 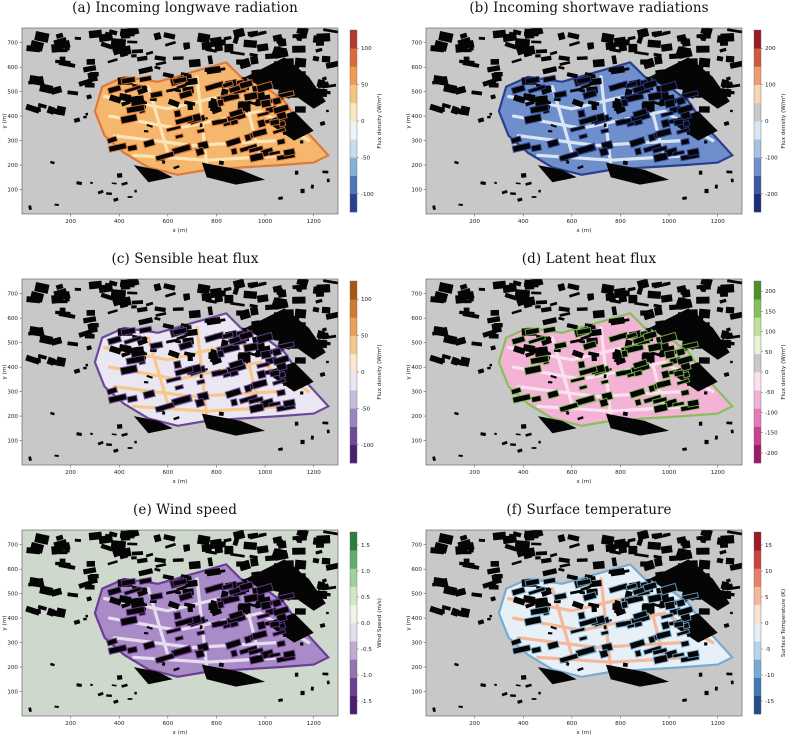 What do you see at coordinates (771, 158) in the screenshot?
I see `colorbar-tick-label: -100` at bounding box center [771, 158].